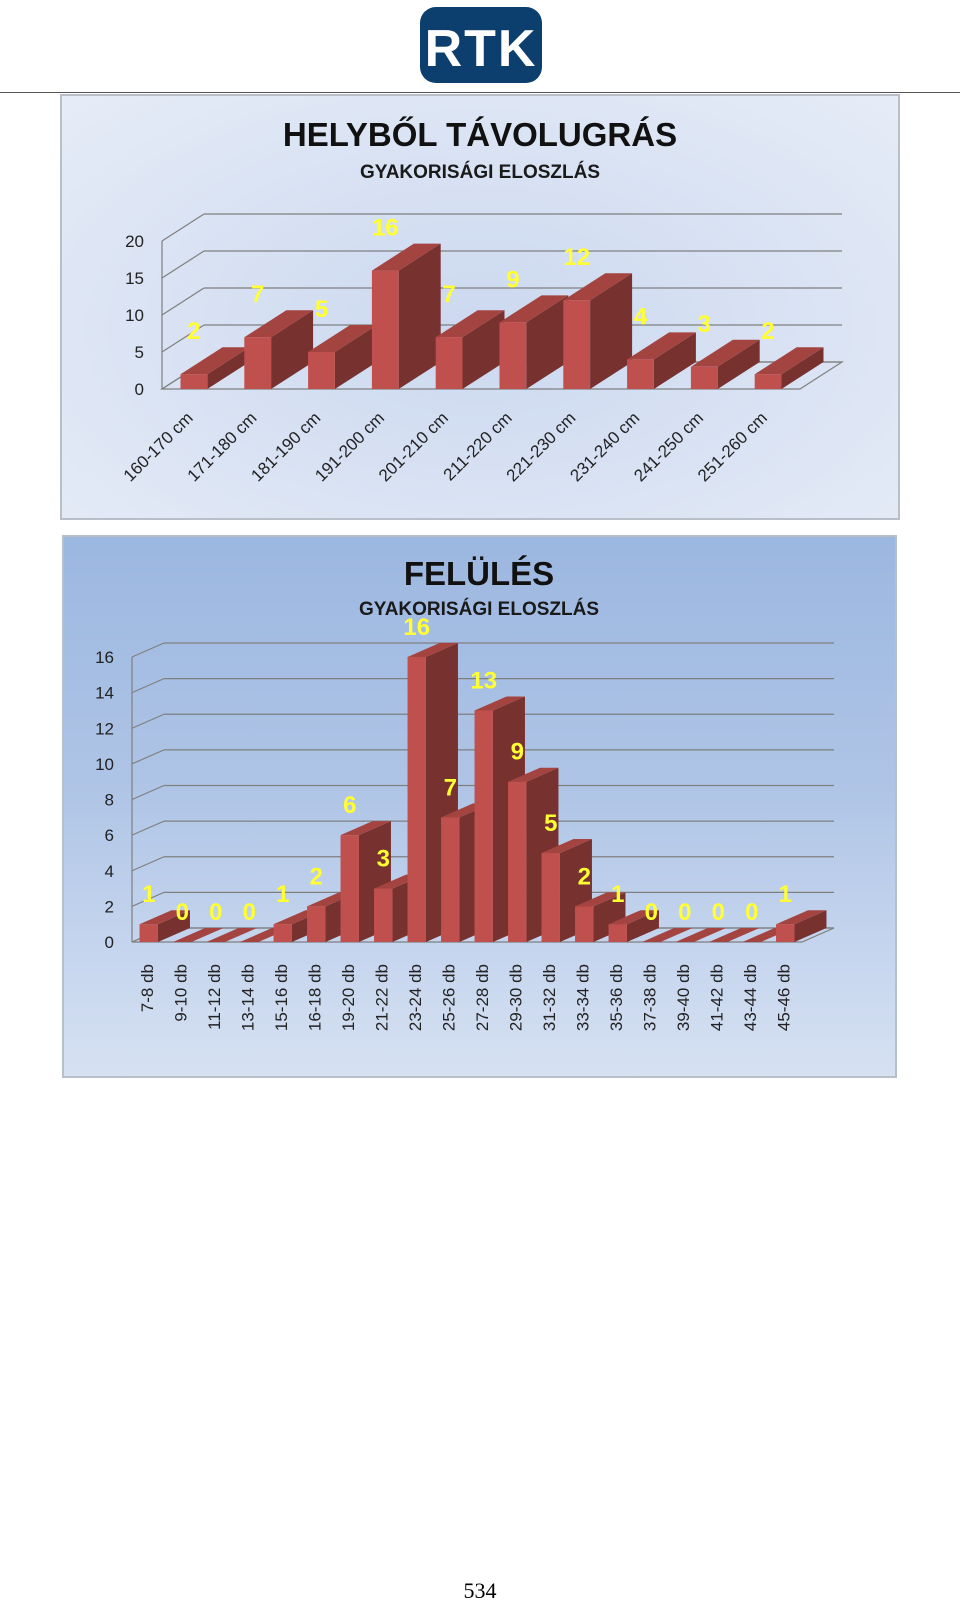 The image size is (960, 1606). What do you see at coordinates (134, 278) in the screenshot?
I see `y-tick-label: 15` at bounding box center [134, 278].